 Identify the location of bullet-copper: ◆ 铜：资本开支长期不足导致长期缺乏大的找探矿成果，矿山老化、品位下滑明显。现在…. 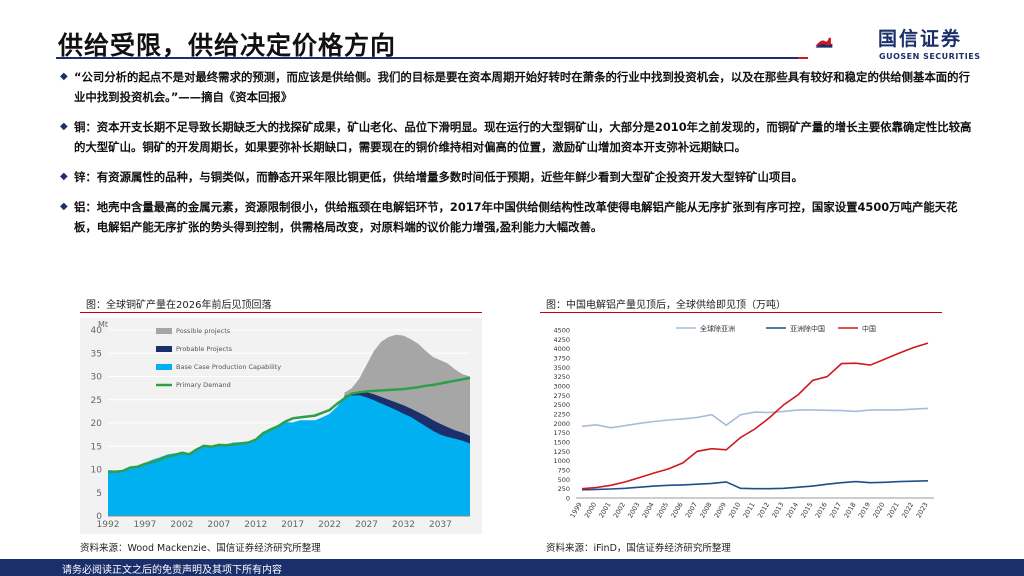
(520, 137).